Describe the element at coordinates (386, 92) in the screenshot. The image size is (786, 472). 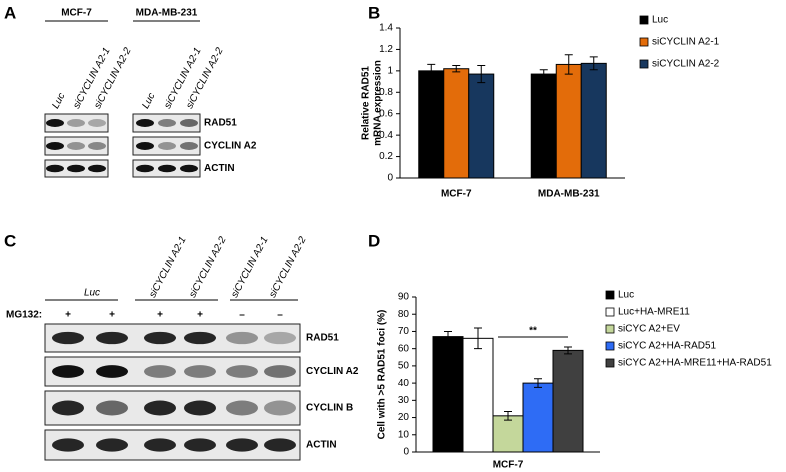
I see `y-tick-label: 0.8` at that location.